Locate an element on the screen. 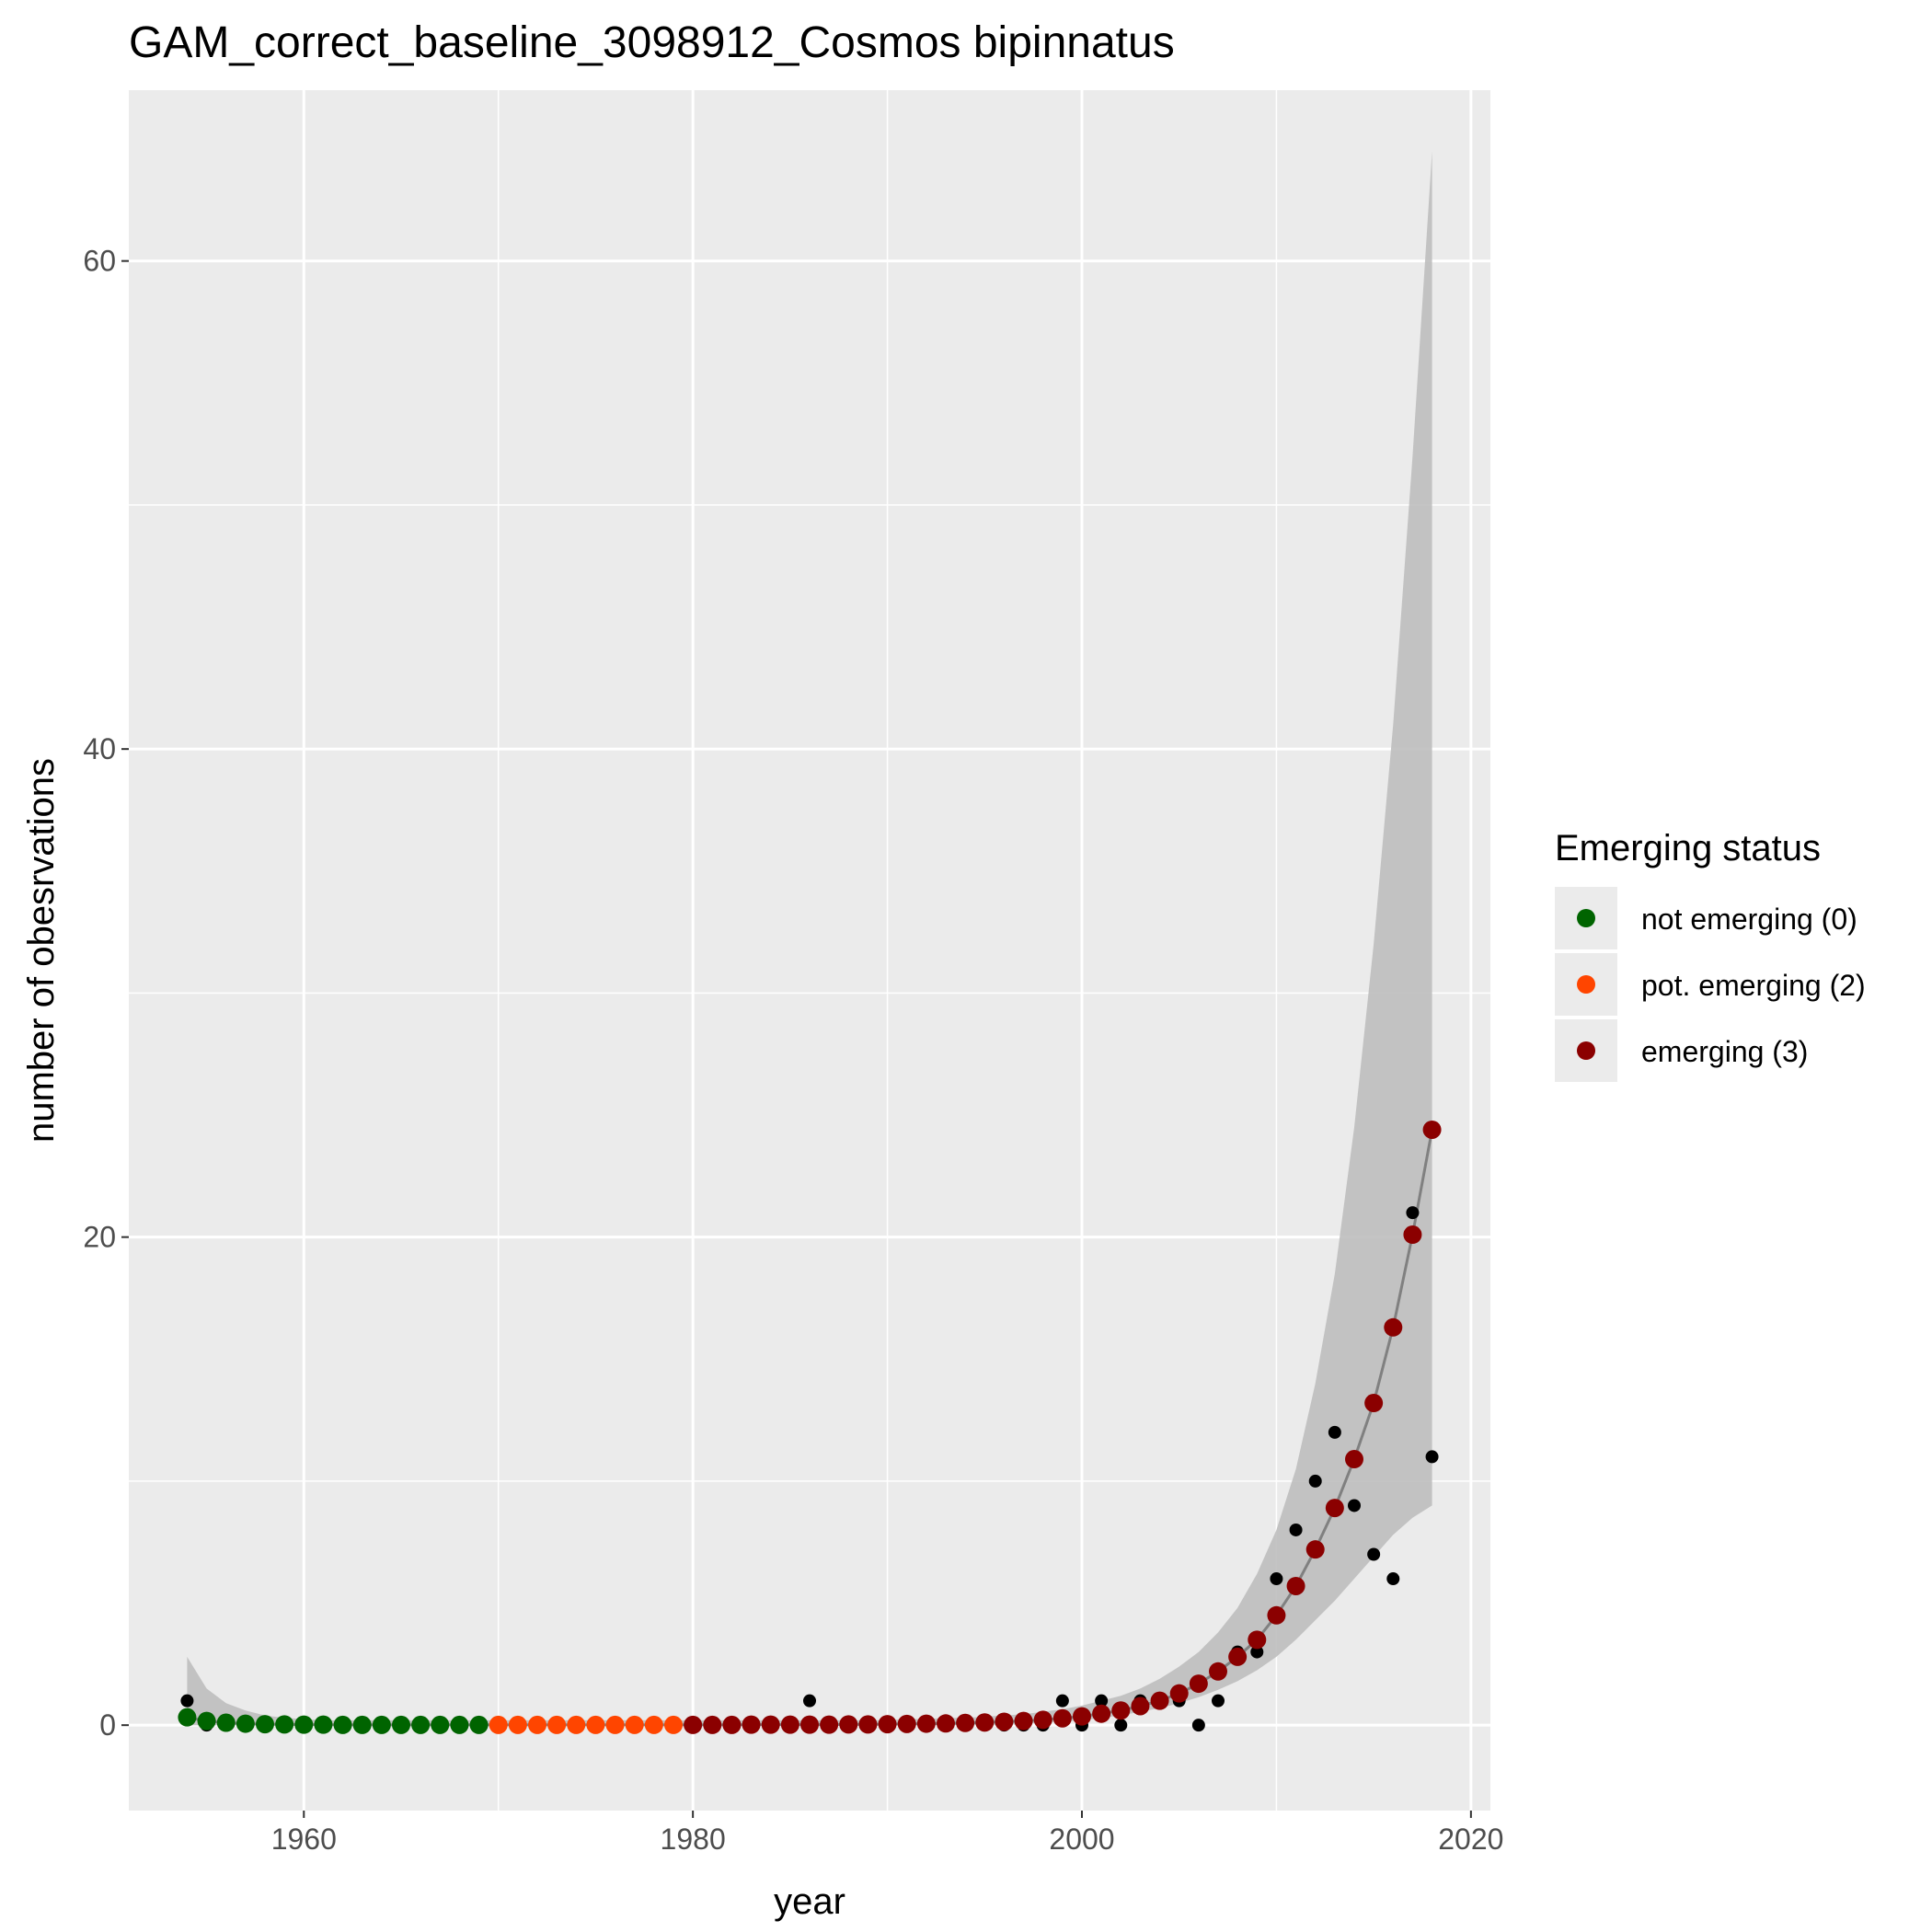 This screenshot has height=1932, width=1932. x-tick-label: 1980 is located at coordinates (693, 1839).